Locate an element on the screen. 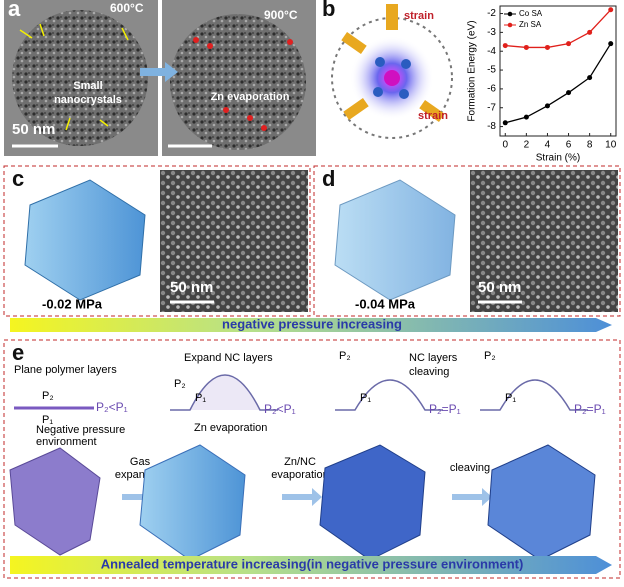 This screenshot has width=624, height=587. panel-label: e is located at coordinates (18, 352).